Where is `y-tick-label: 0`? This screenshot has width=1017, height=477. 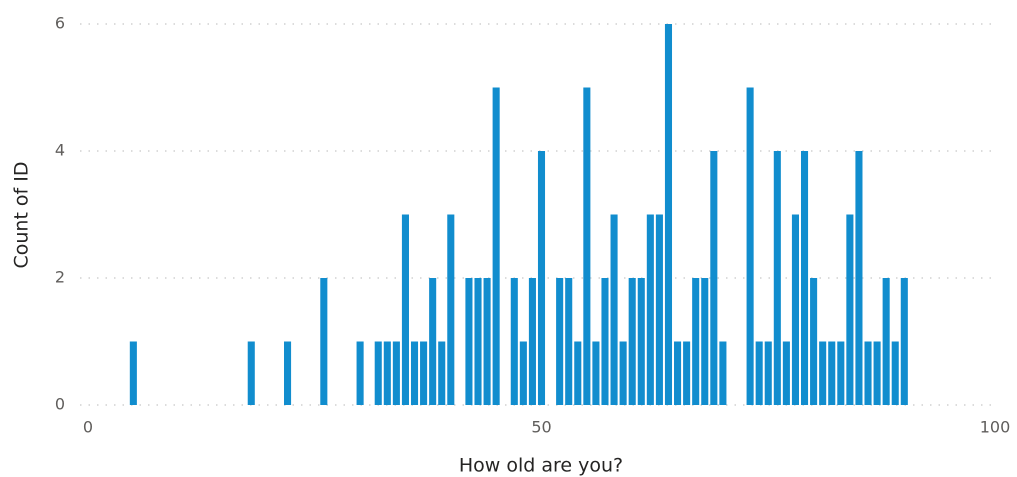 y-tick-label: 0 is located at coordinates (60, 404).